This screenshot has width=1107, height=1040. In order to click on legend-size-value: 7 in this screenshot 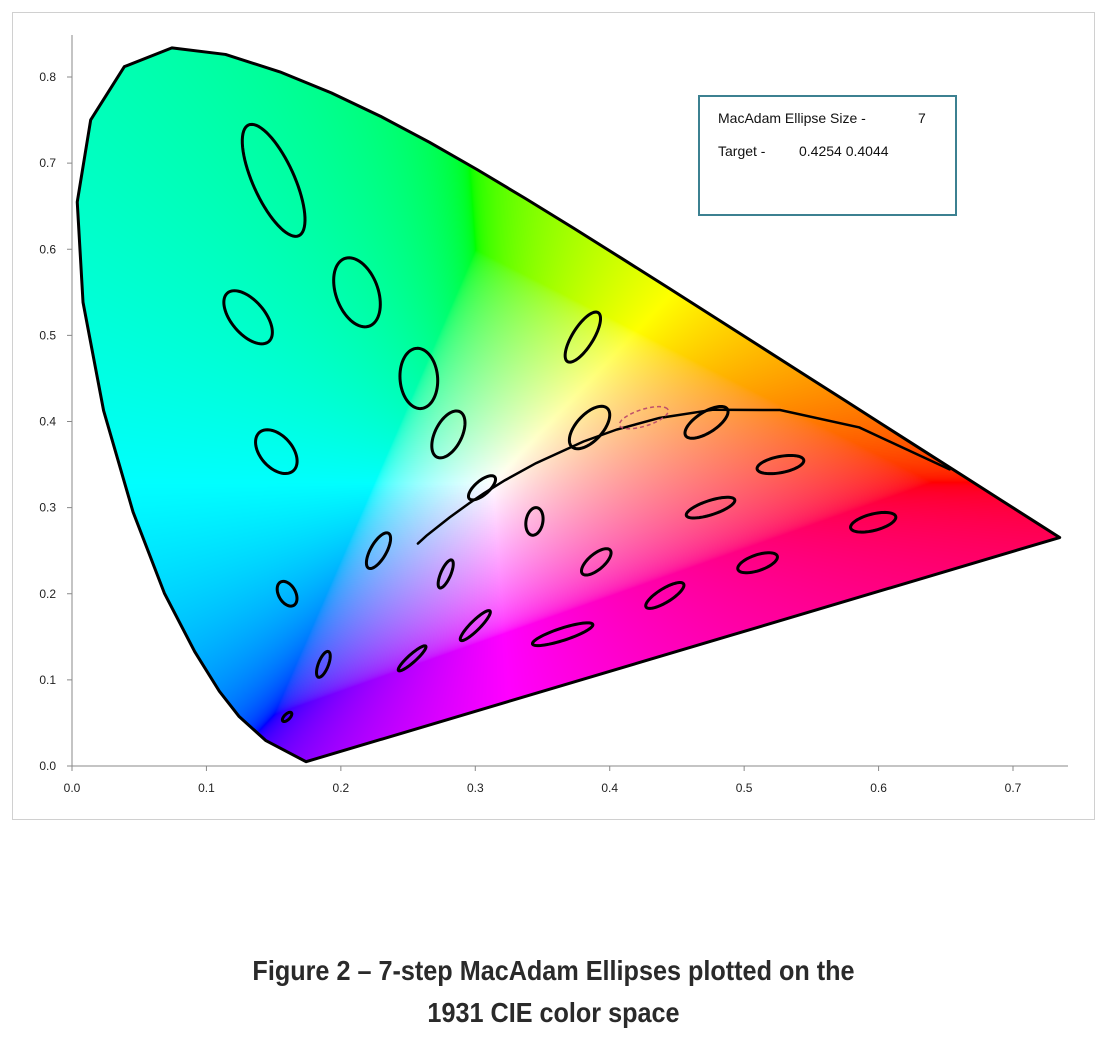, I will do `click(922, 118)`.